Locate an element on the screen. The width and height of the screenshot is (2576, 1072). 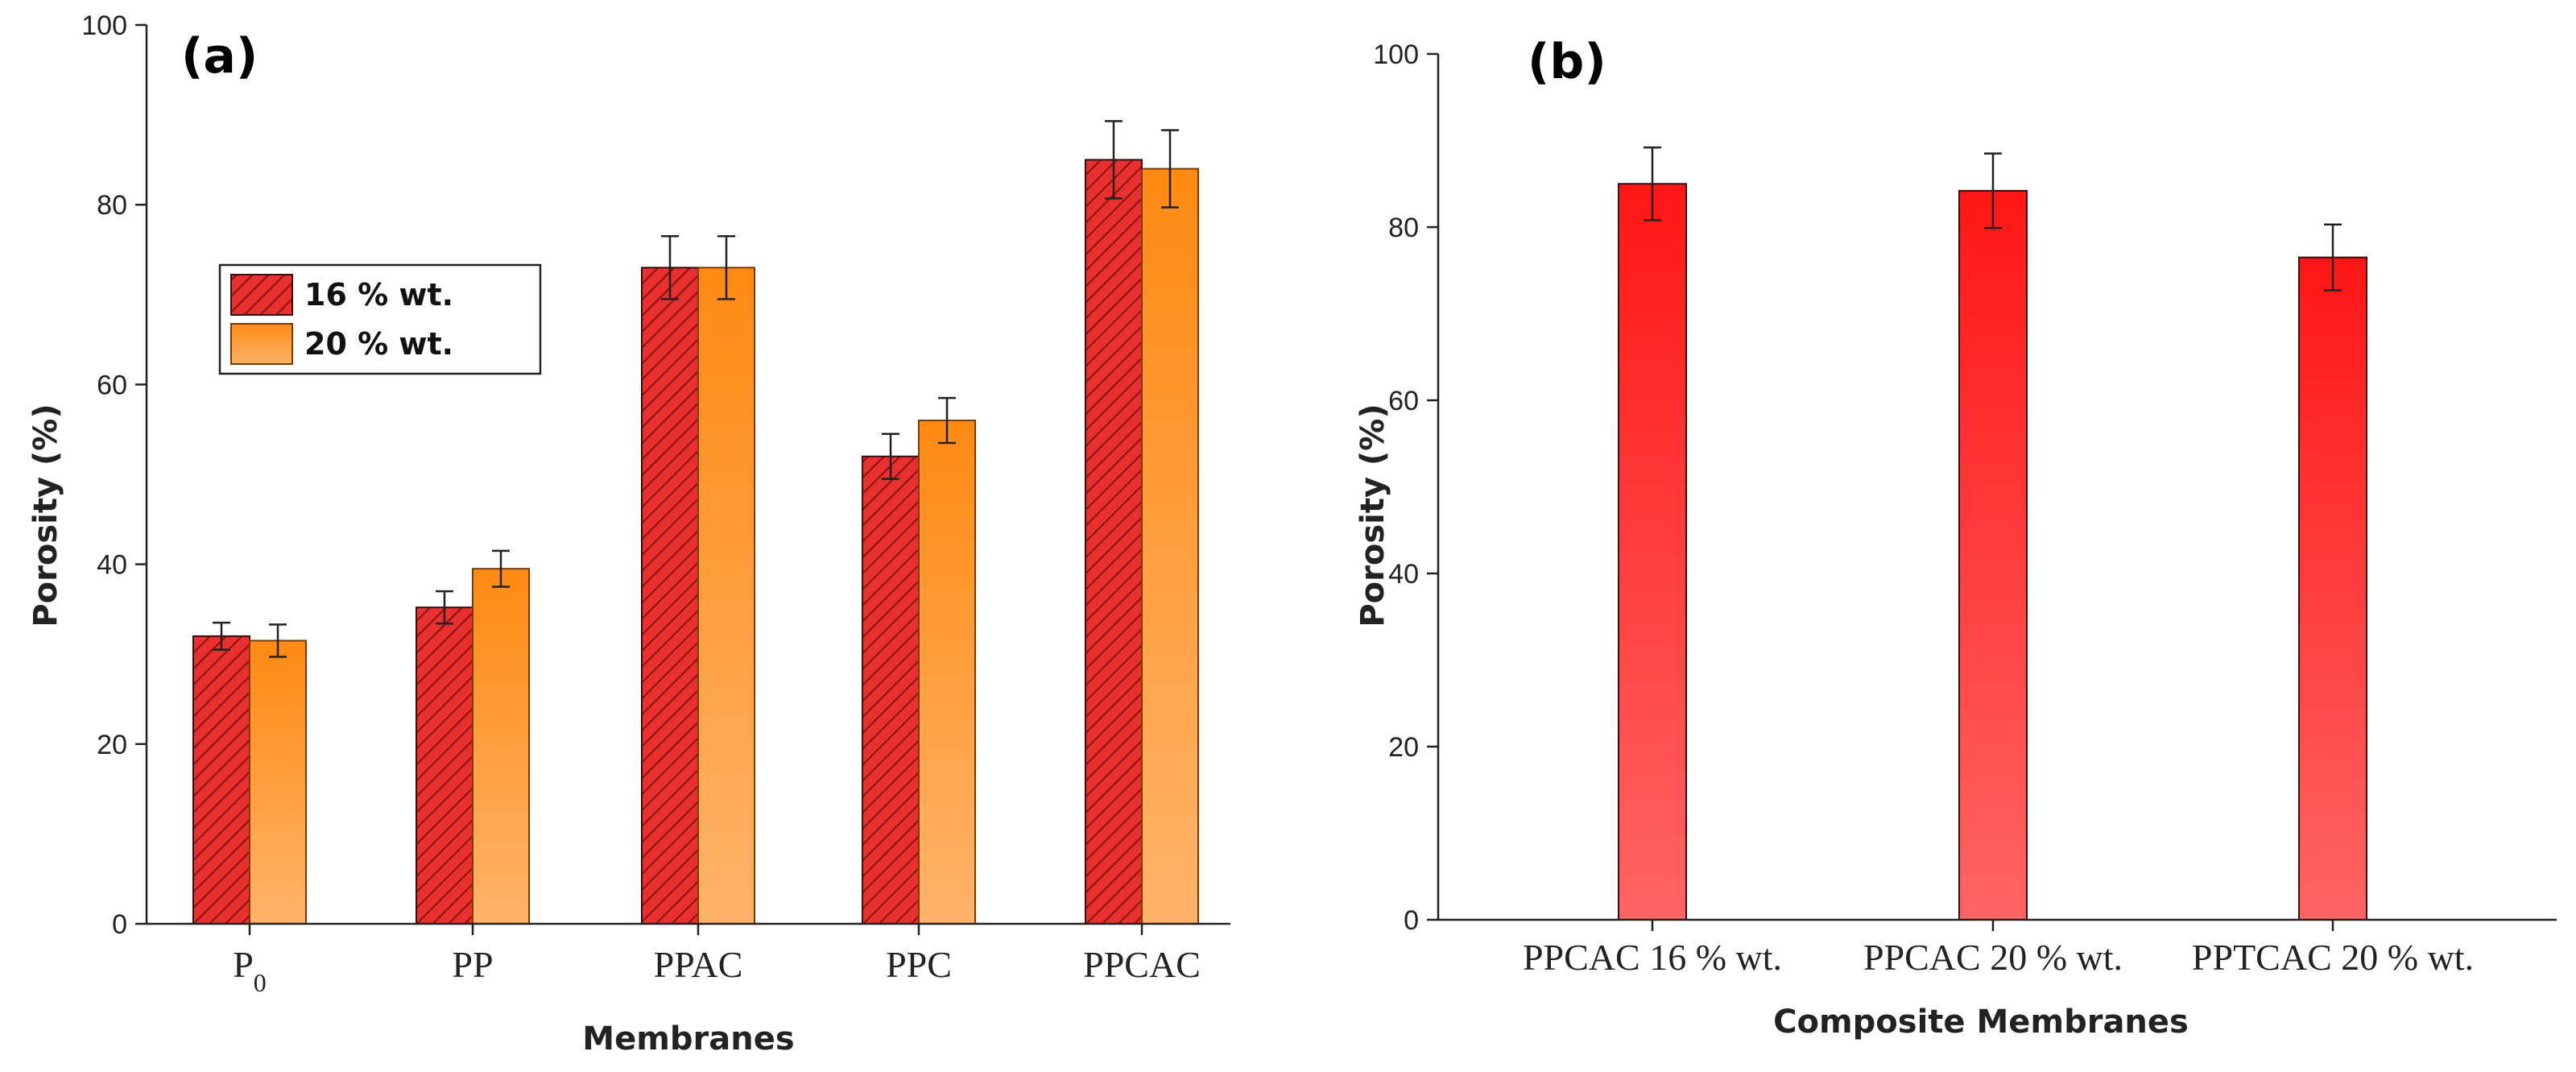
panel-a-bar-16-p0 is located at coordinates (221, 780).